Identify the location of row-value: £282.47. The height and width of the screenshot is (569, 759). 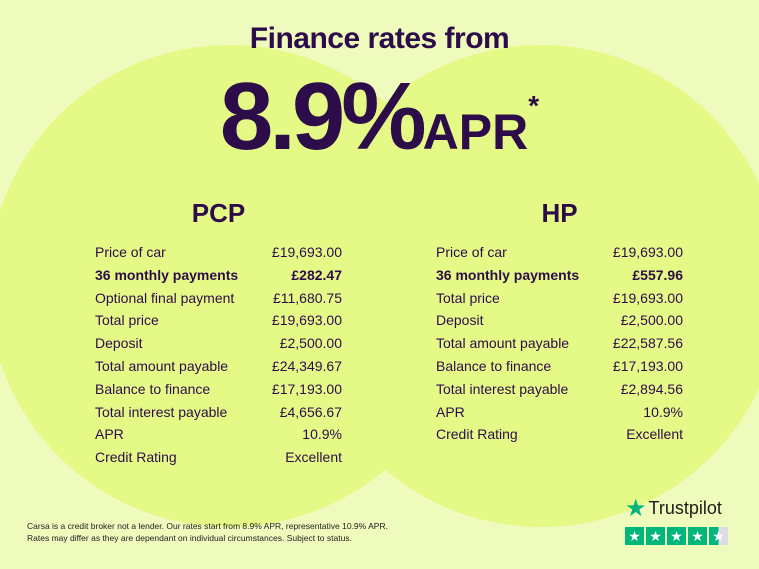
(316, 274).